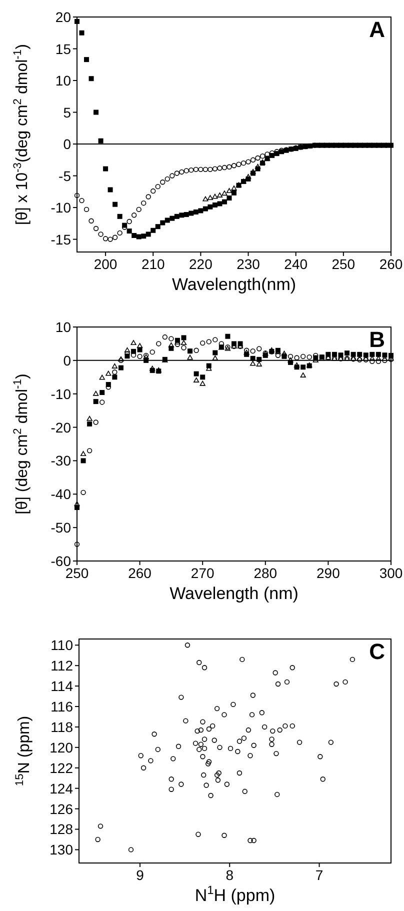  I want to click on y-tick-label: -40, so click(61, 494).